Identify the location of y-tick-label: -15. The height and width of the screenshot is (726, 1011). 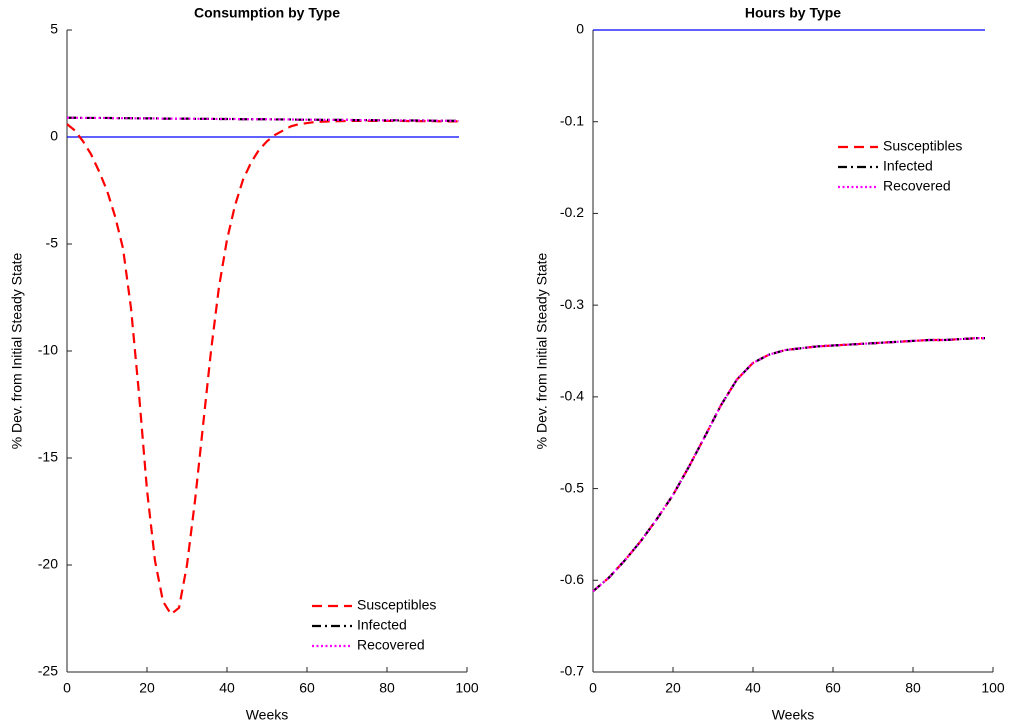
(48, 457).